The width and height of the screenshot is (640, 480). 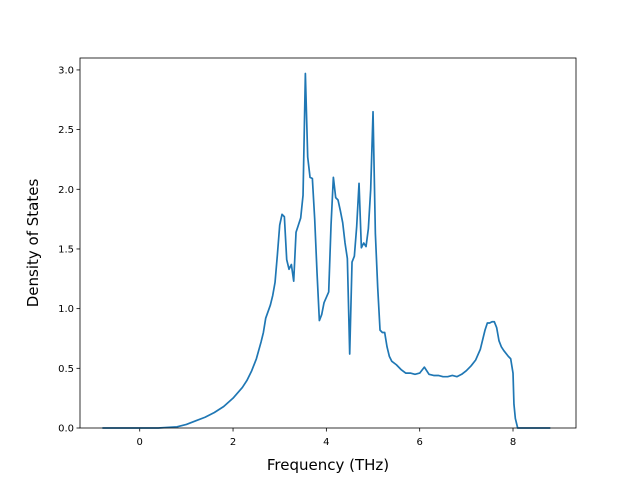 What do you see at coordinates (33, 243) in the screenshot?
I see `y-axis-label: Density of States` at bounding box center [33, 243].